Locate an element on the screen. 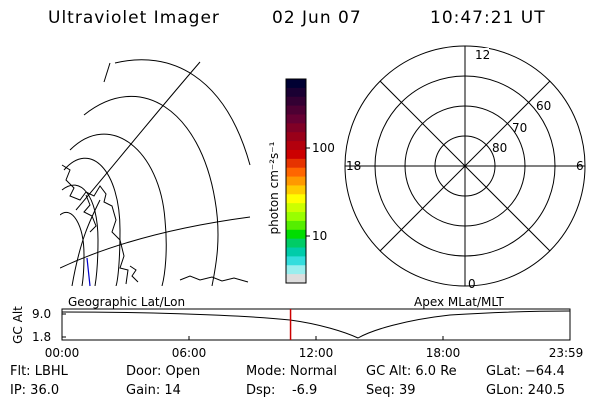 Image resolution: width=600 pixels, height=400 pixels. dsp-status: Dsp: -6.9 is located at coordinates (282, 390).